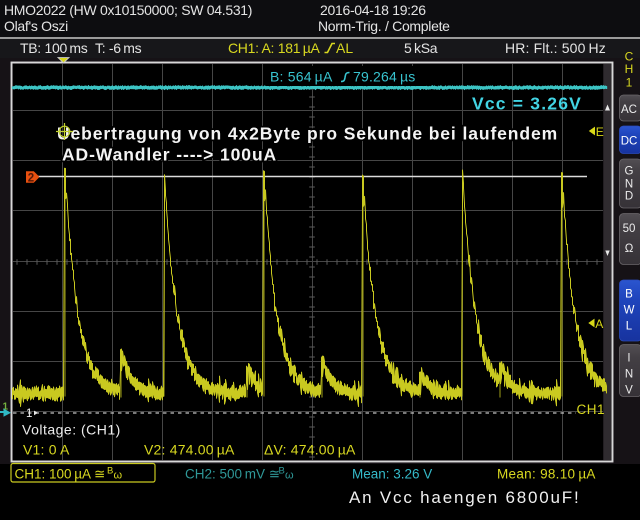  Describe the element at coordinates (527, 104) in the screenshot. I see `svg-text: Vcc = 3.26V` at that location.